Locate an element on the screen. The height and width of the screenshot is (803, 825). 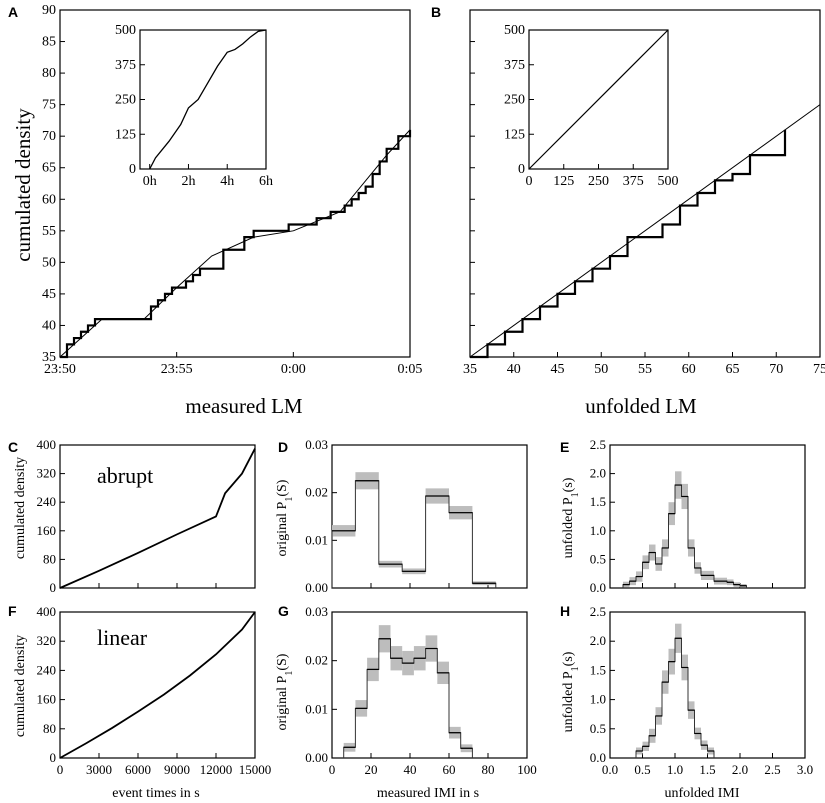
panel-e-y-tick-label-4: 2.0 is located at coordinates (598, 473).